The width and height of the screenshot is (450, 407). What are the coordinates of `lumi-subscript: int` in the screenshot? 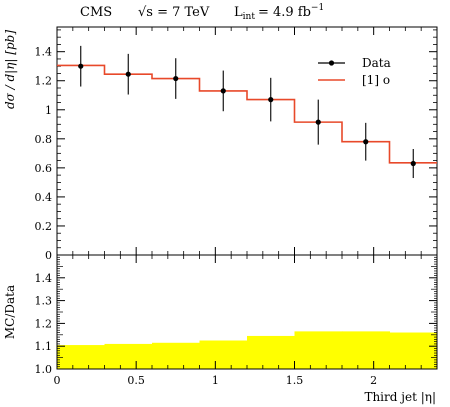 It's located at (249, 17).